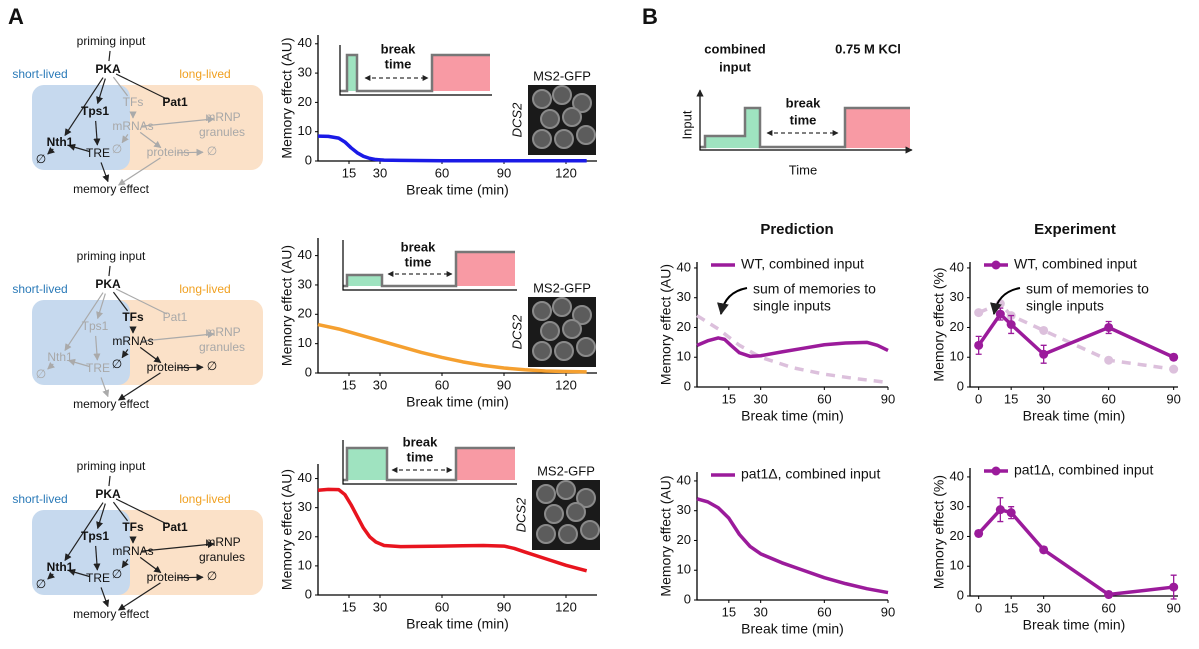 This screenshot has width=1199, height=649. I want to click on diagram-label: Nth1, so click(60, 357).